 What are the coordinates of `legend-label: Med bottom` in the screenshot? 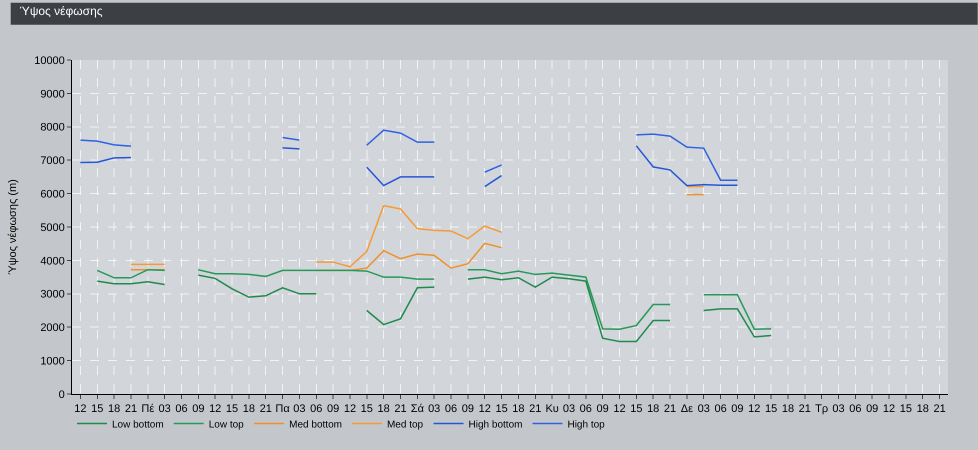 It's located at (315, 424).